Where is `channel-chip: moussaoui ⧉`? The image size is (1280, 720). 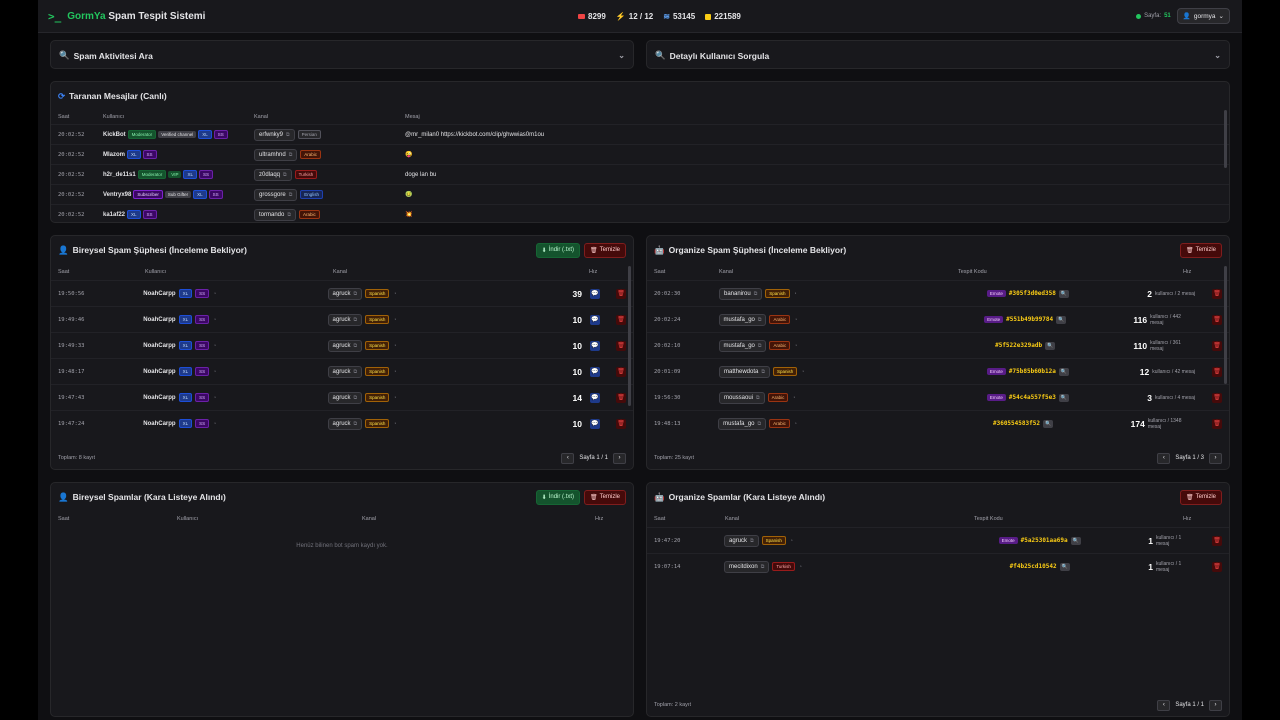
channel-chip: moussaoui ⧉ is located at coordinates (742, 397).